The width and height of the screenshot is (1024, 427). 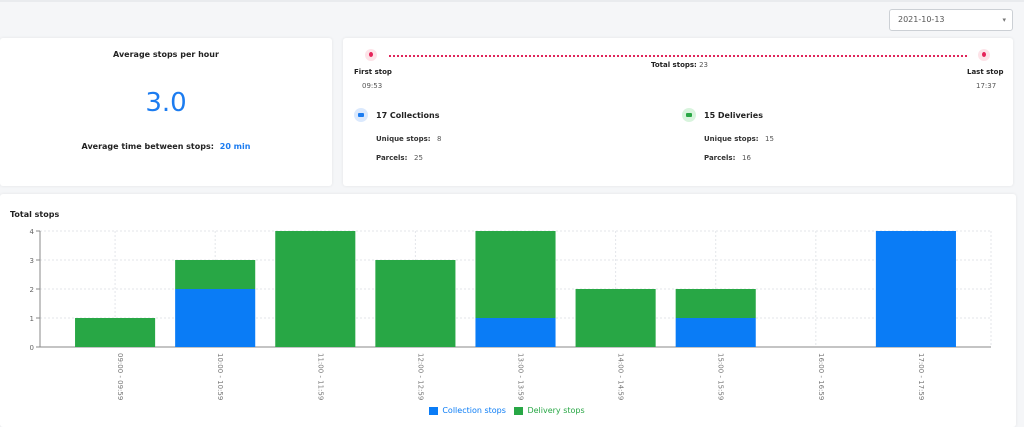 What do you see at coordinates (361, 115) in the screenshot?
I see `collection-truck-icon` at bounding box center [361, 115].